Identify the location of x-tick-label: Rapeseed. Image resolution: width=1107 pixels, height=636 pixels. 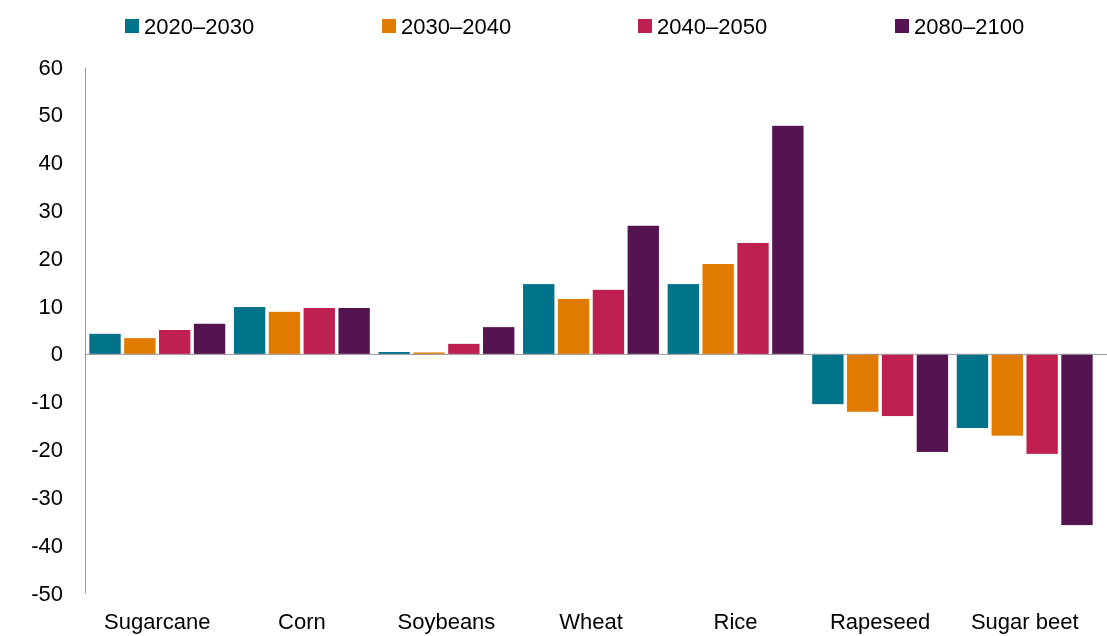
(880, 621).